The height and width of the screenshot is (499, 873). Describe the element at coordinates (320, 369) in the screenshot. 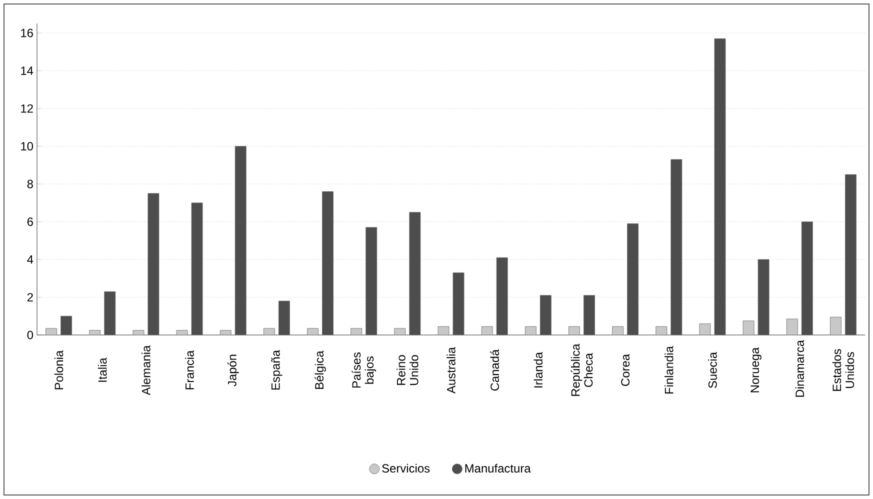

I see `x-tick-label: Bélgica` at that location.